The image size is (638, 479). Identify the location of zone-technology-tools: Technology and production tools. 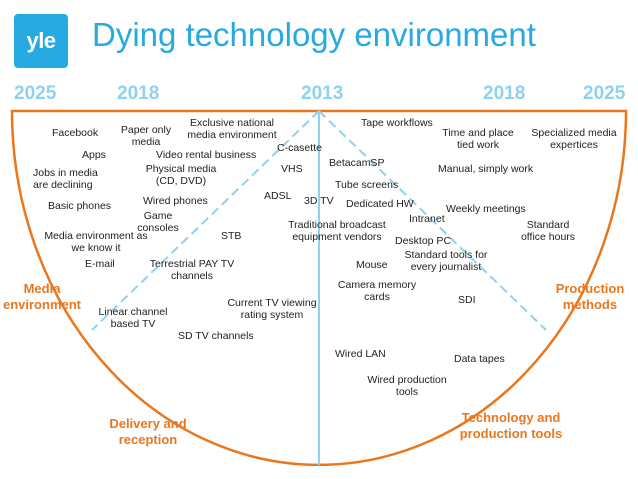
(511, 425).